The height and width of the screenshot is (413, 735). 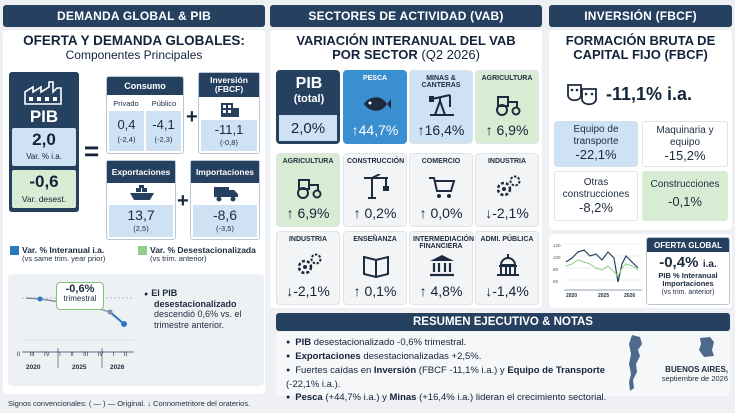 I want to click on pib-note-line3: descendió 0,6% vs. el, so click(x=198, y=314).